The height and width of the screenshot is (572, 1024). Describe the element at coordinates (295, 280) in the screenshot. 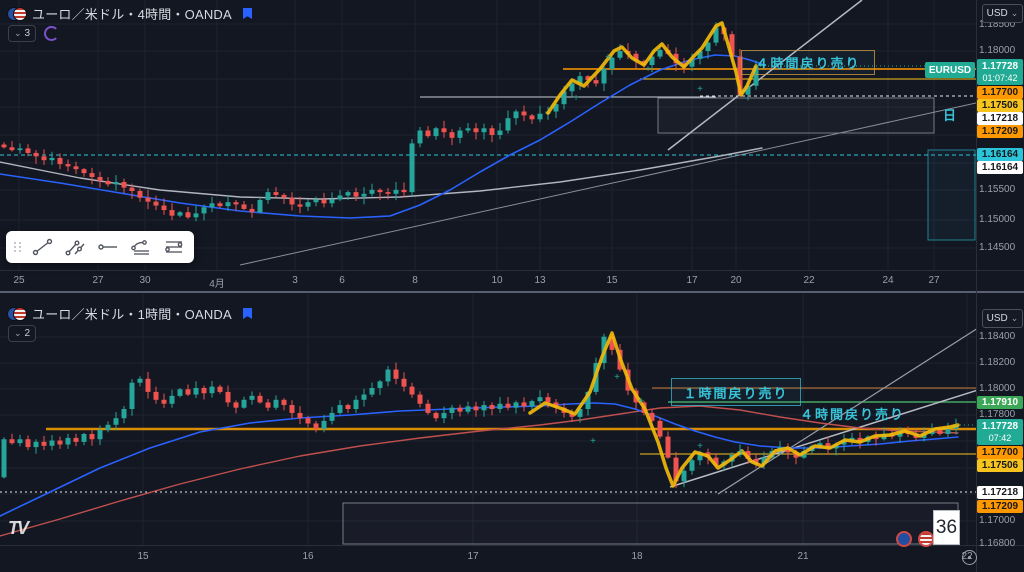

I see `time-label: 3` at that location.